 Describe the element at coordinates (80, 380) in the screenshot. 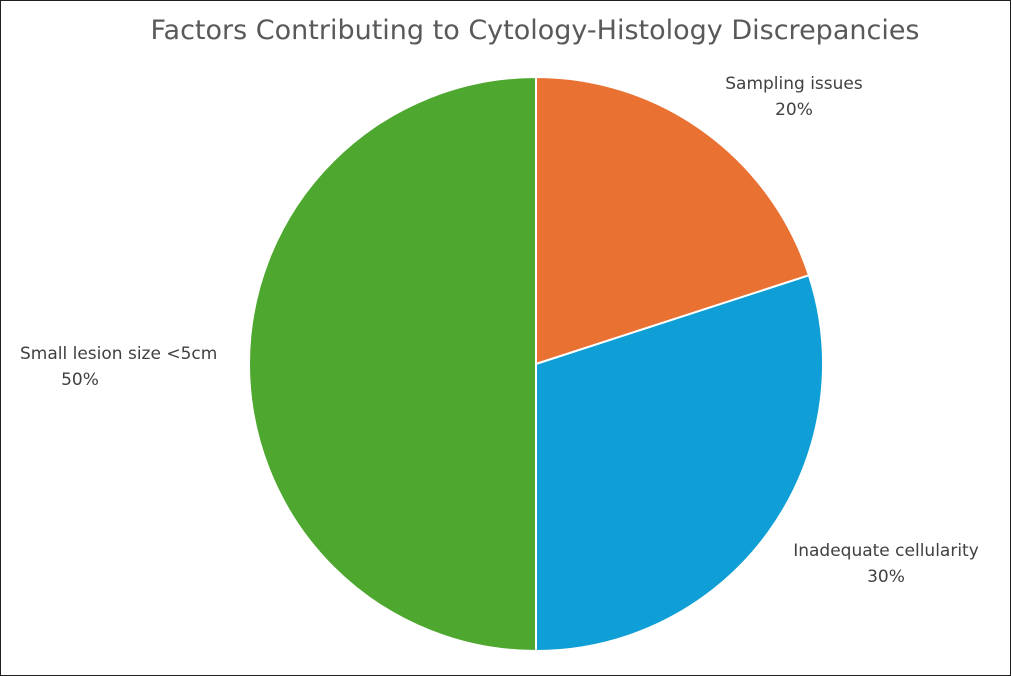

I see `slice-value-small-lesion-size-5cm: 50%` at that location.